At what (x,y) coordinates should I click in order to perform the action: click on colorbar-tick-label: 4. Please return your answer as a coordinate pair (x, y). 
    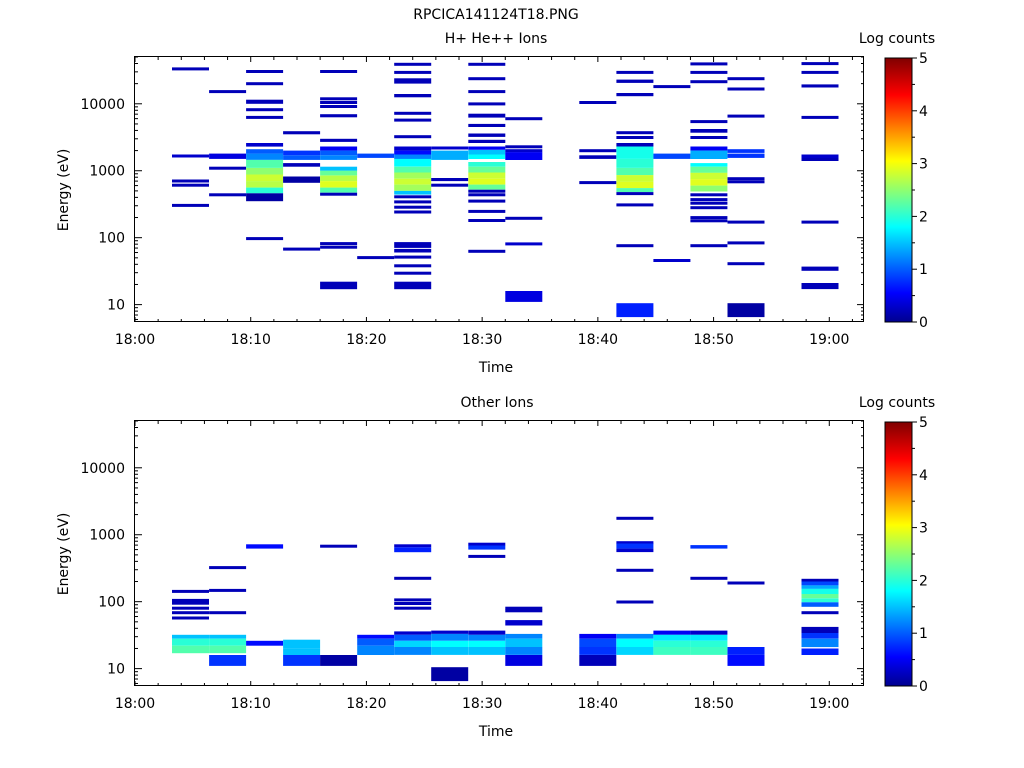
    Looking at the image, I should click on (923, 112).